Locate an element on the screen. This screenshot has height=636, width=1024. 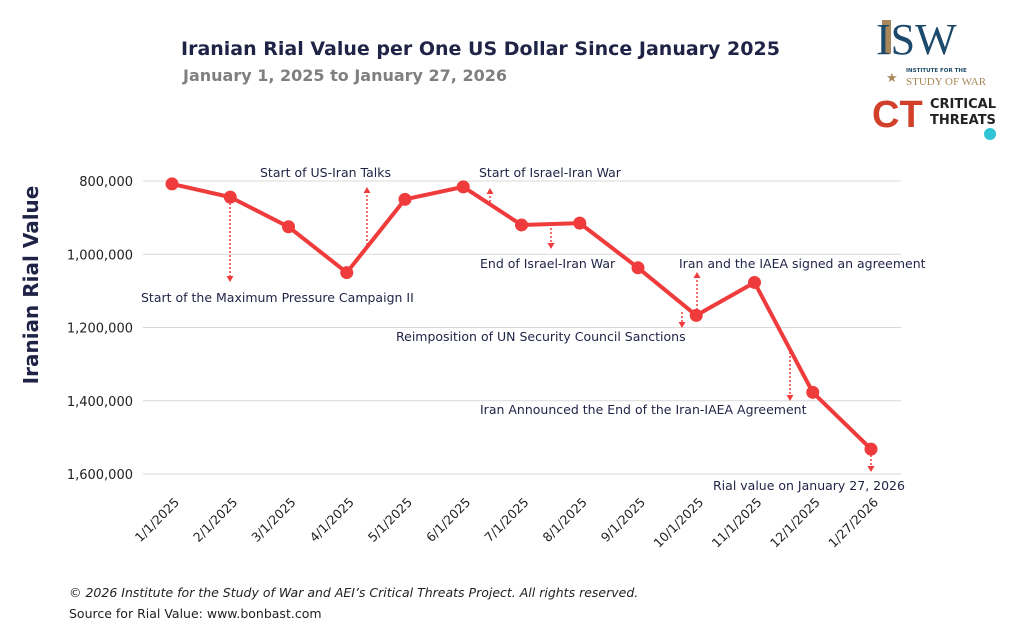
y-tick-label: 1,400,000 is located at coordinates (100, 402).